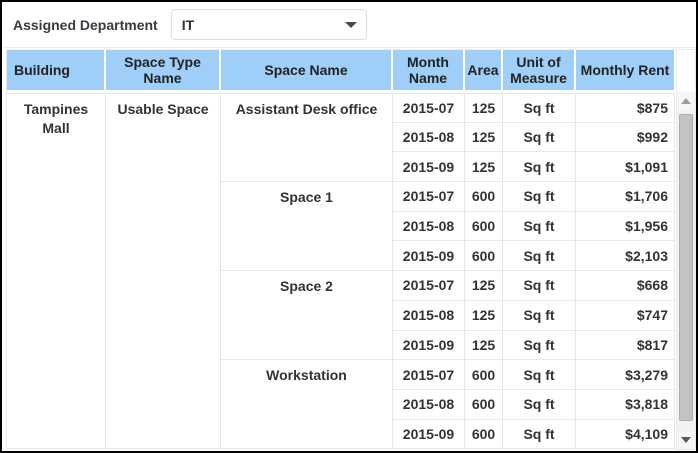 Image resolution: width=698 pixels, height=453 pixels. I want to click on space-name-cell: Workstation, so click(307, 405).